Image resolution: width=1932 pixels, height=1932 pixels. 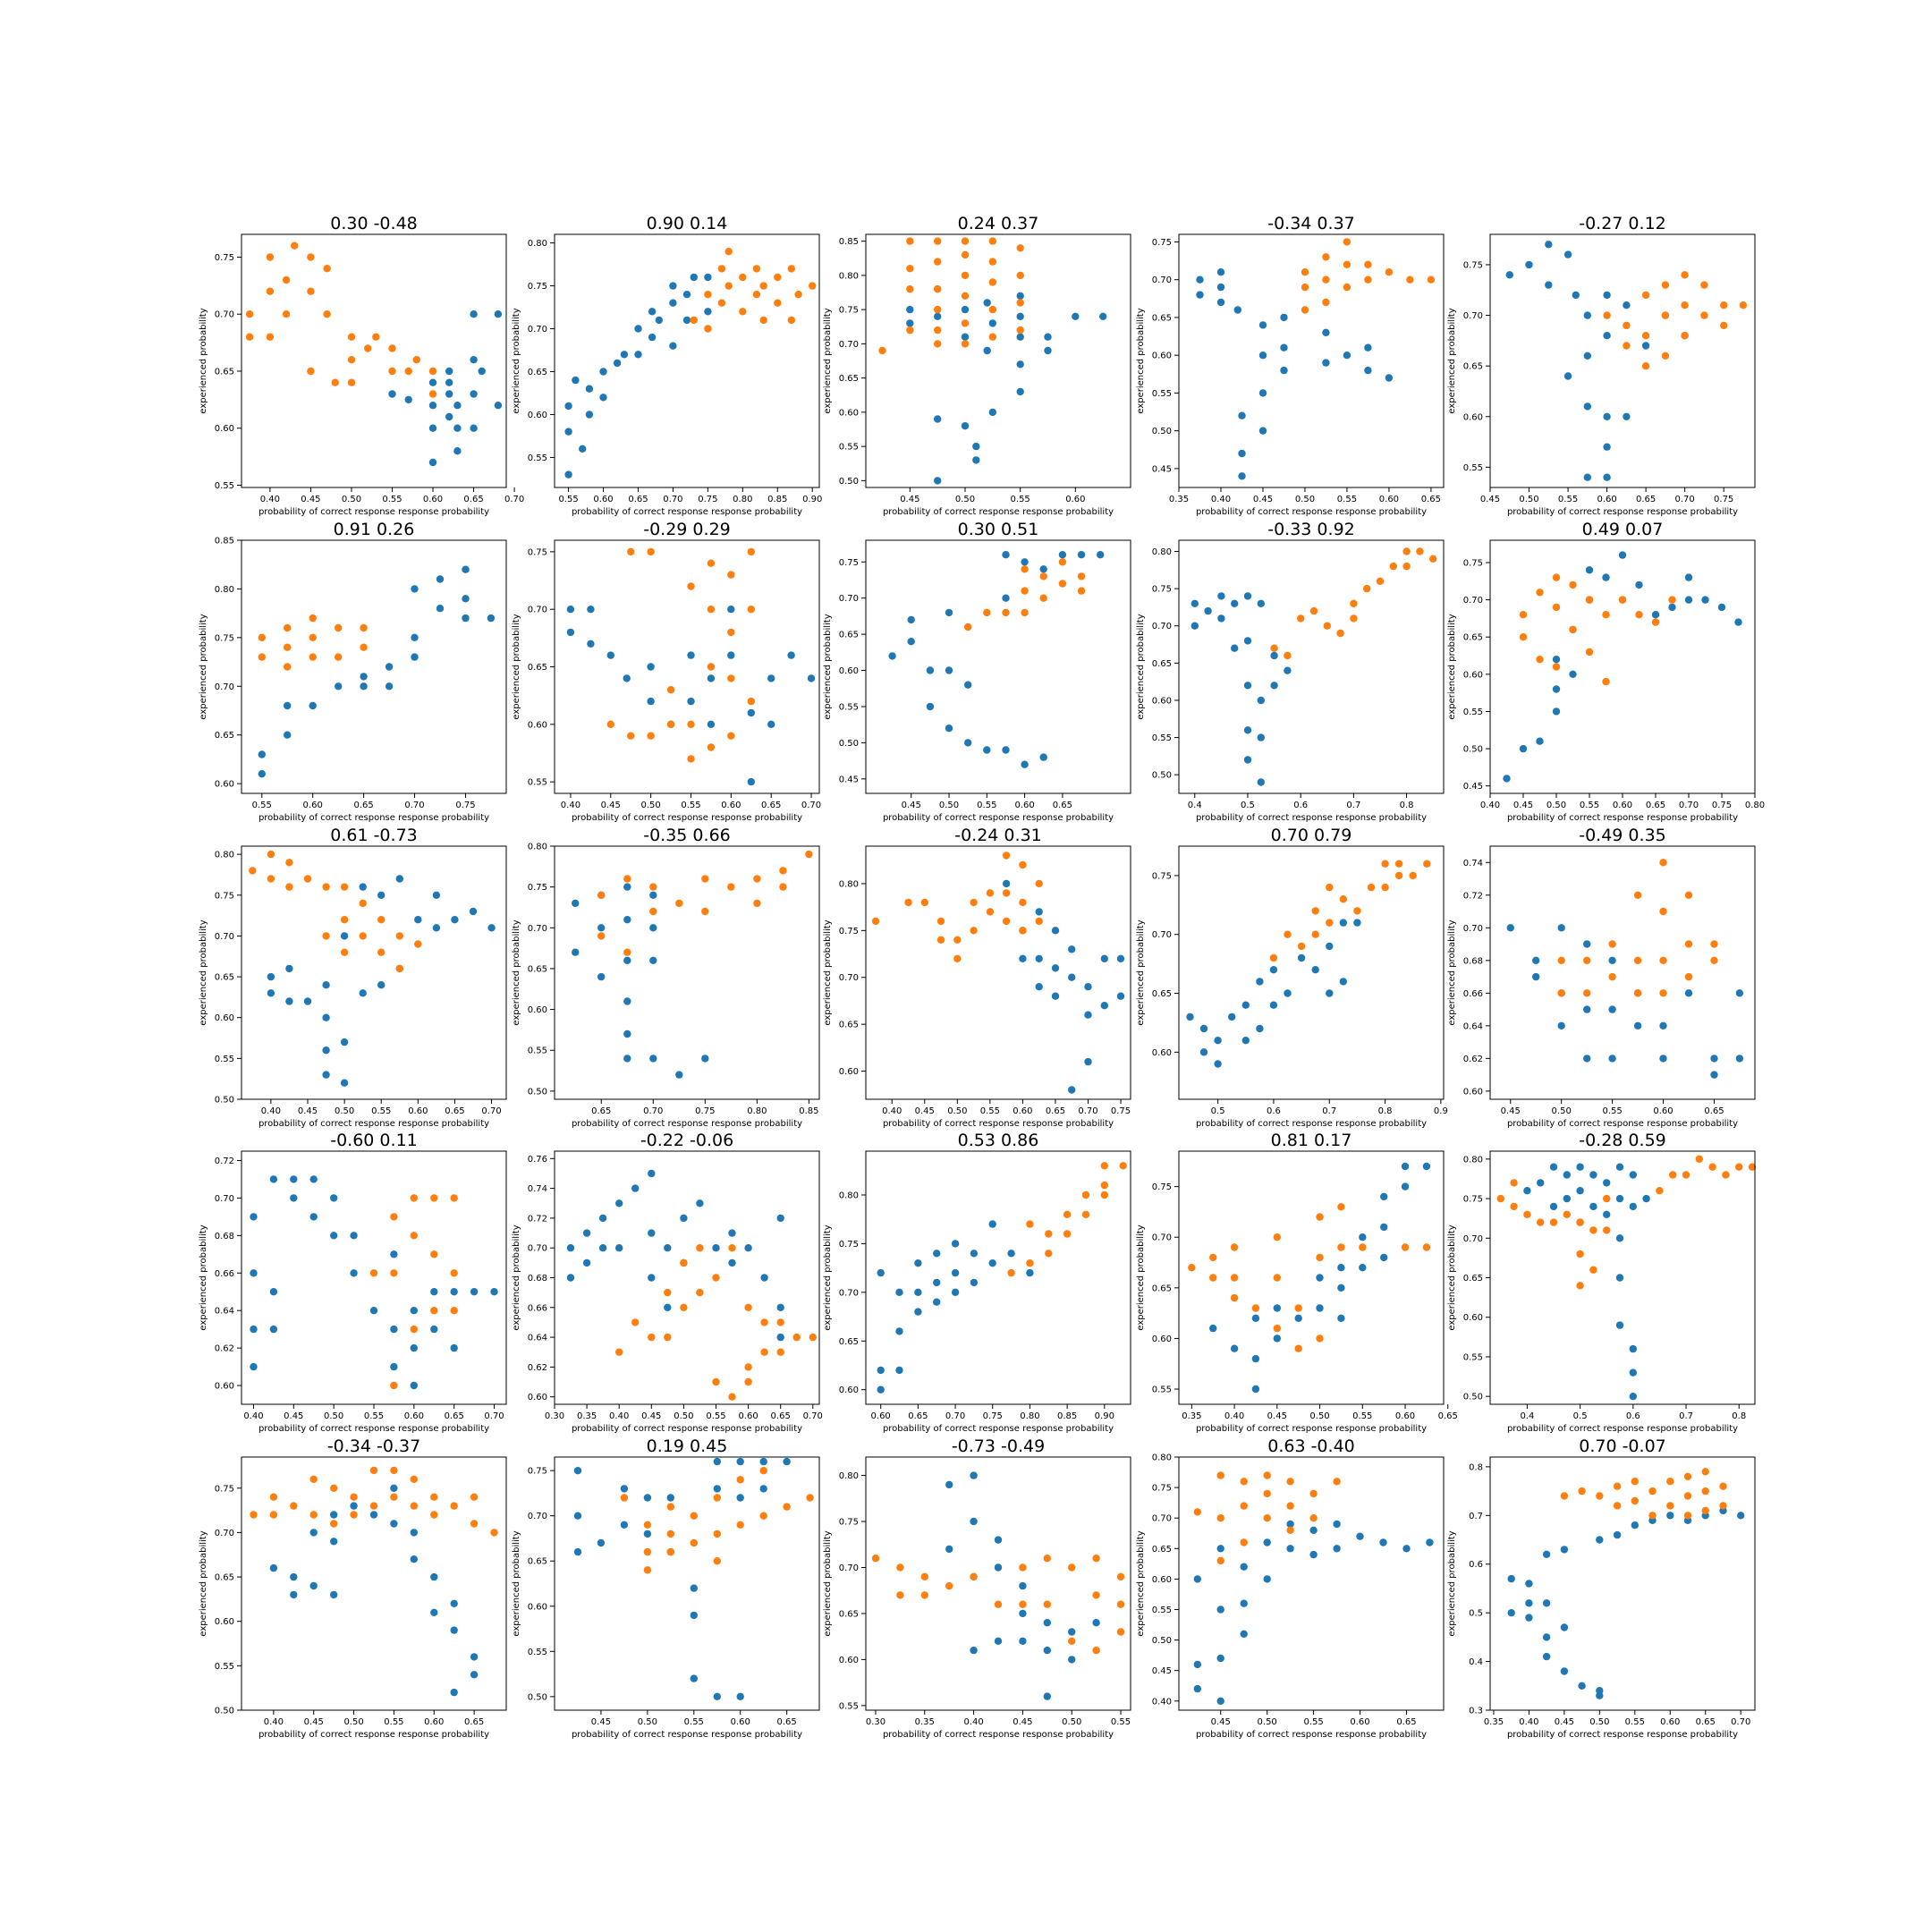 What do you see at coordinates (224, 590) in the screenshot?
I see `y-tick-label: 0.80` at bounding box center [224, 590].